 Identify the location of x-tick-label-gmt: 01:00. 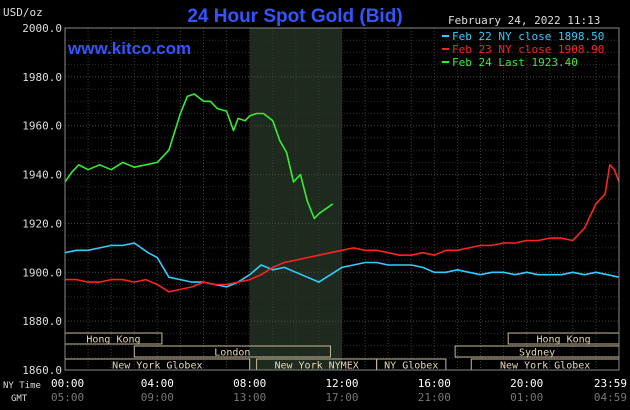
(526, 397).